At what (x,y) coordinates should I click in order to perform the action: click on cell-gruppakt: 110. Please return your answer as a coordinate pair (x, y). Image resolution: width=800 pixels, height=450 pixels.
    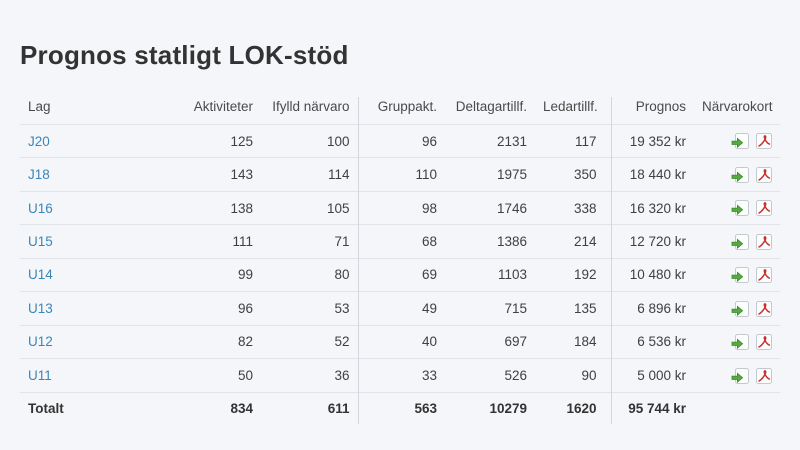
    Looking at the image, I should click on (401, 174).